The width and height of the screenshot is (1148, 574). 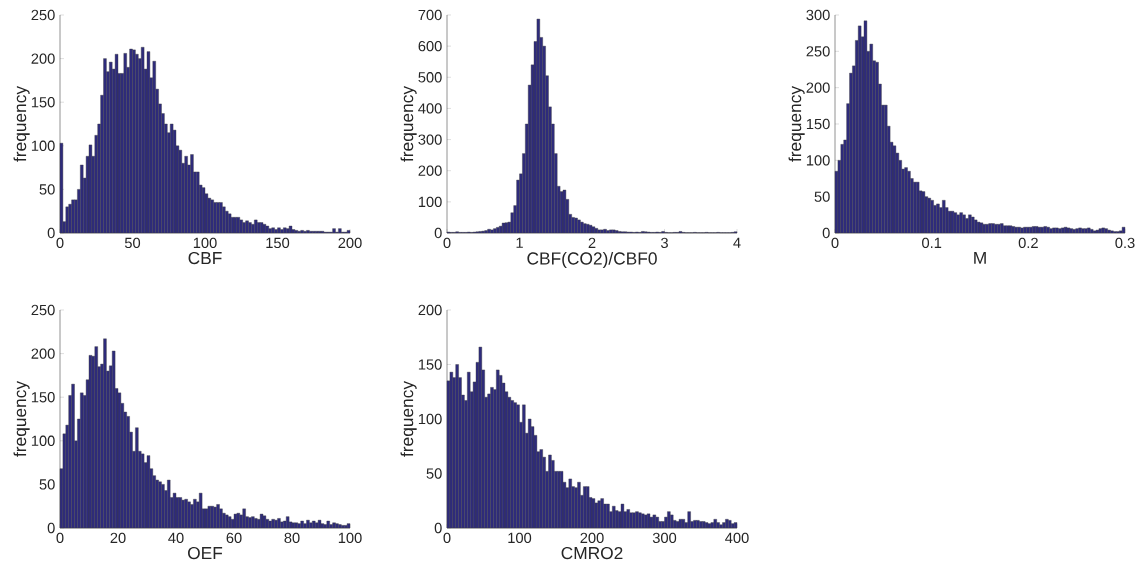 I want to click on x-tick-label: 3, so click(x=664, y=243).